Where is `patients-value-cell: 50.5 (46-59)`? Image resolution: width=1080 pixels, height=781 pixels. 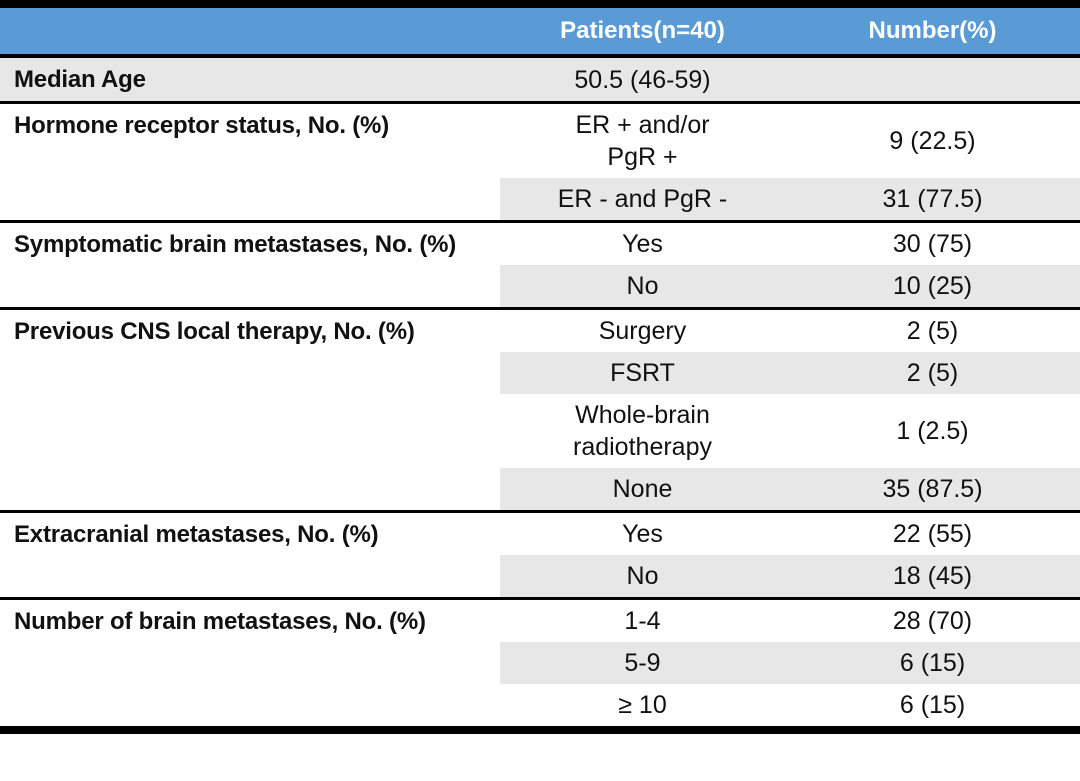
patients-value-cell: 50.5 (46-59) is located at coordinates (642, 78).